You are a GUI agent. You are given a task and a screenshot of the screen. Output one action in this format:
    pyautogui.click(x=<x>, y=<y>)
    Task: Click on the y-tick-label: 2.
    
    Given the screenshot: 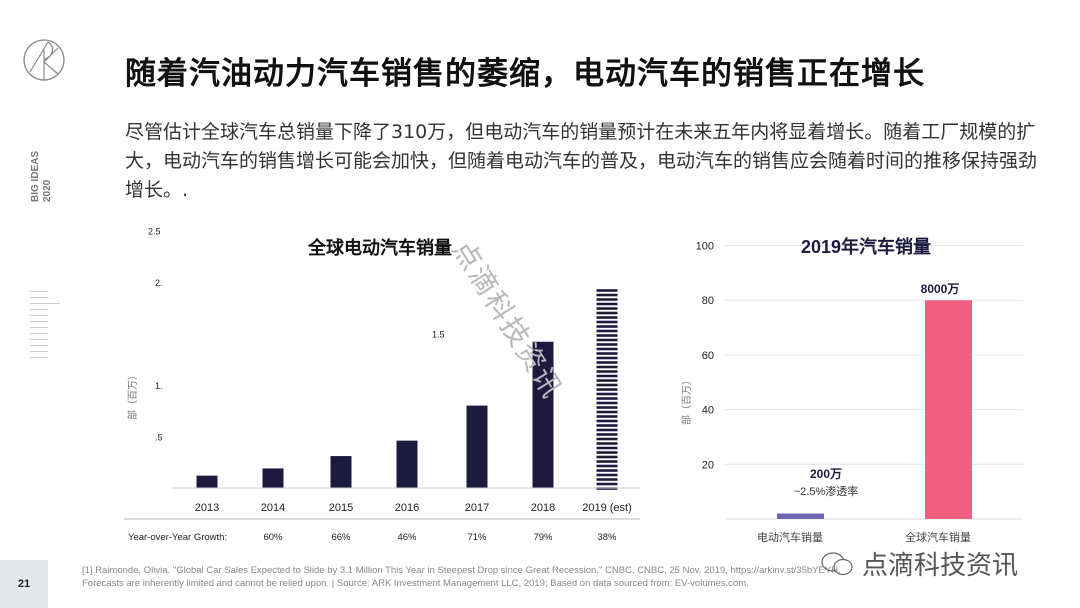 What is the action you would take?
    pyautogui.click(x=159, y=283)
    